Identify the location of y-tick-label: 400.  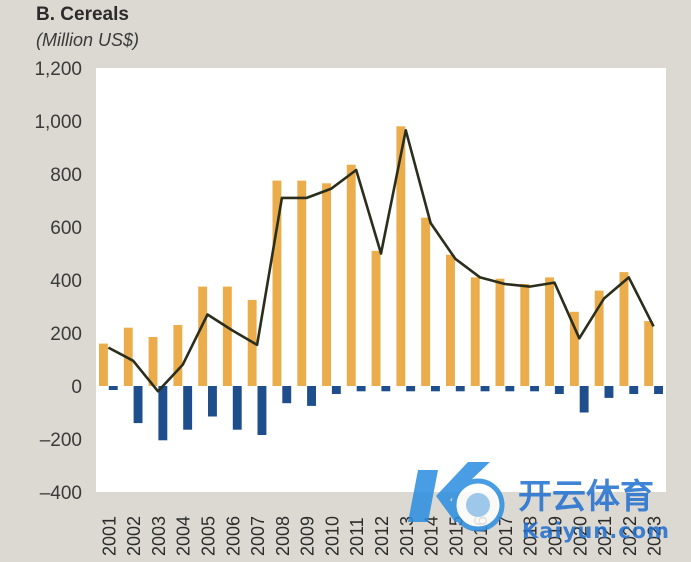
(66, 281).